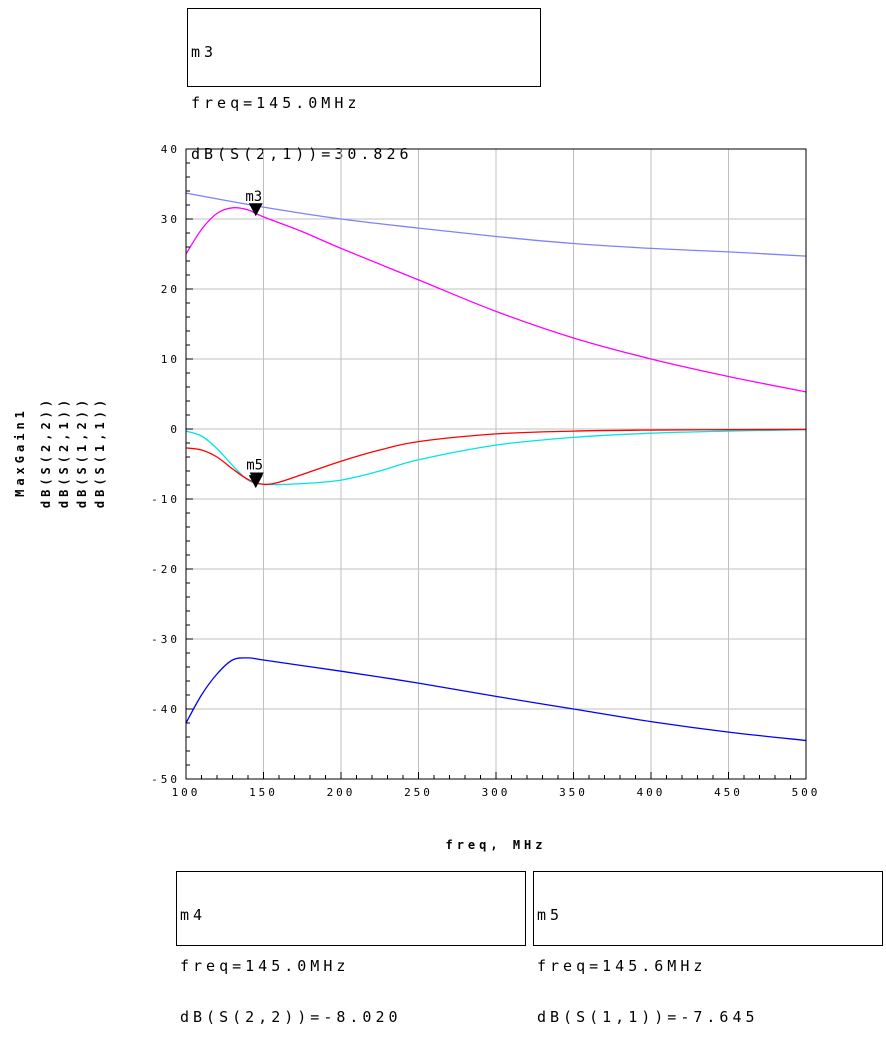 This screenshot has width=886, height=1043. Describe the element at coordinates (263, 792) in the screenshot. I see `x-tick-label: 150` at that location.